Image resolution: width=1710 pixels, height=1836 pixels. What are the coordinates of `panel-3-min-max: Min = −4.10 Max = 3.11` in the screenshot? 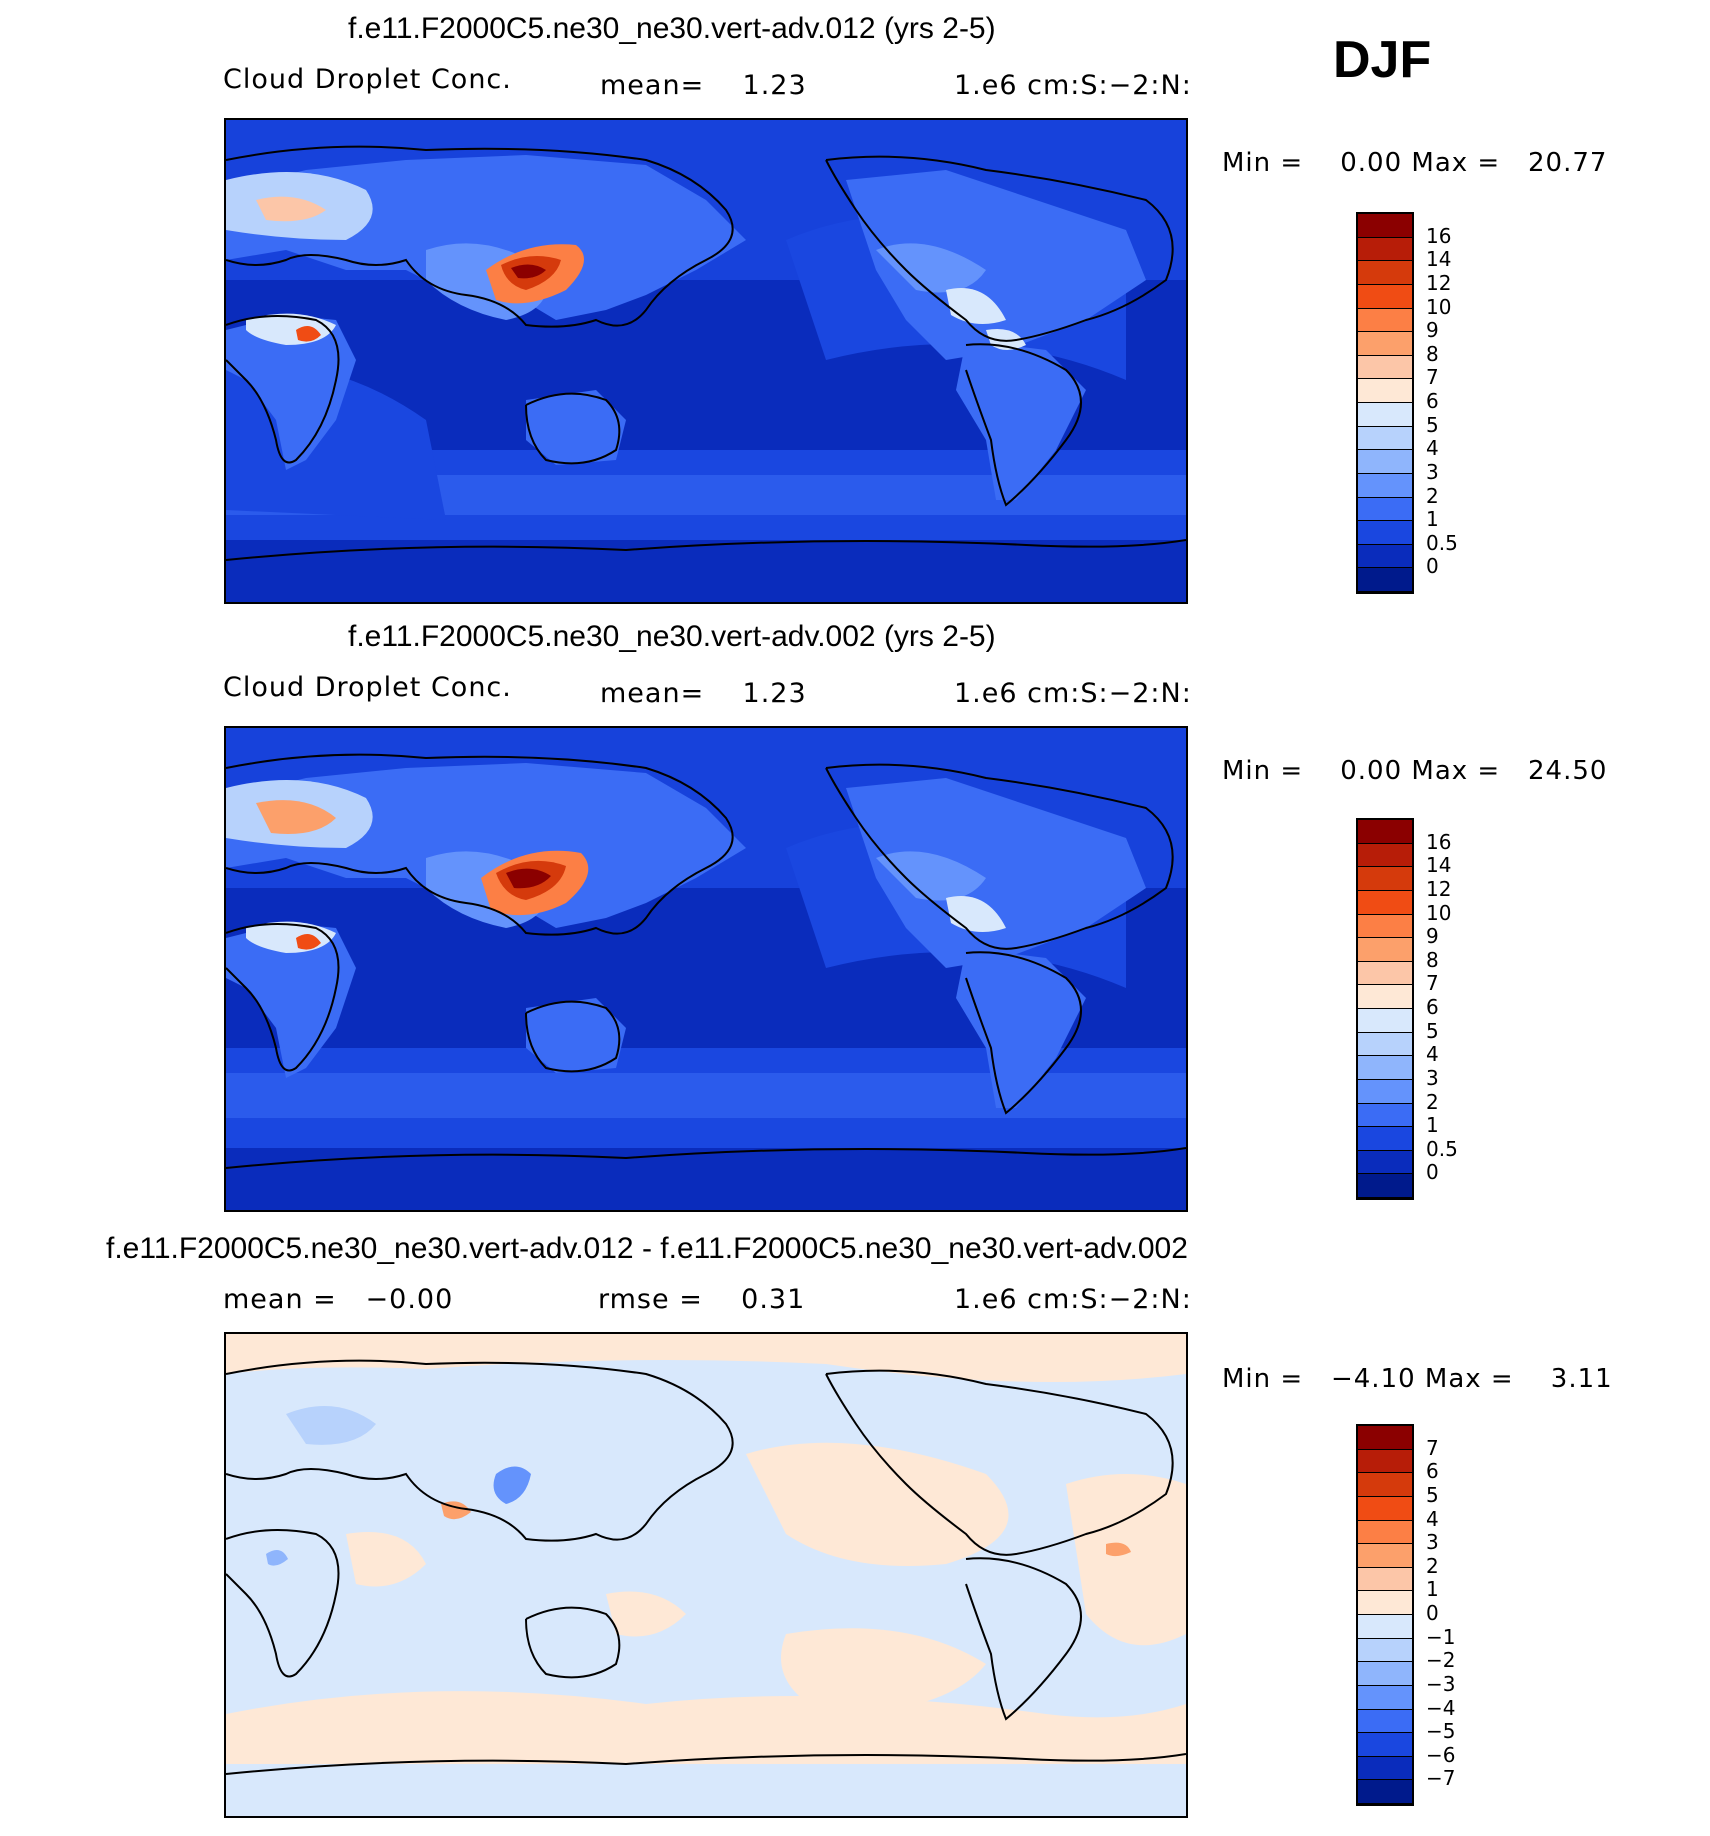 It's located at (1417, 1379).